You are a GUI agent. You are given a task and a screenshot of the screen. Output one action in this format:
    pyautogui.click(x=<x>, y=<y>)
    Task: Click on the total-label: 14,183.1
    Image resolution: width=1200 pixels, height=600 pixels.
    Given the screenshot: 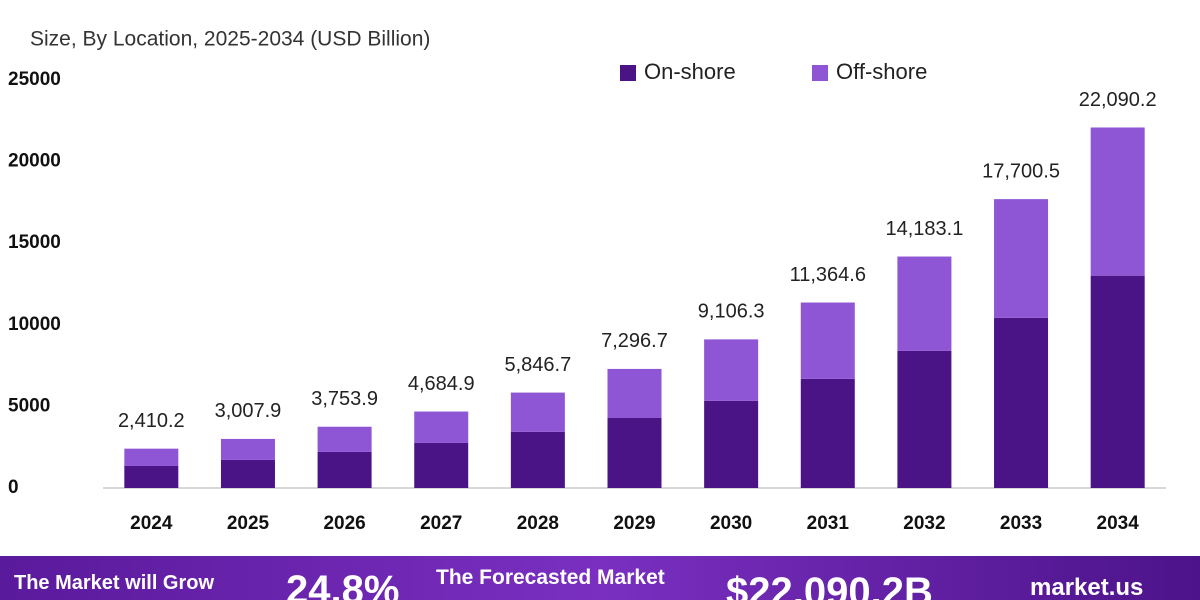 What is the action you would take?
    pyautogui.click(x=924, y=229)
    